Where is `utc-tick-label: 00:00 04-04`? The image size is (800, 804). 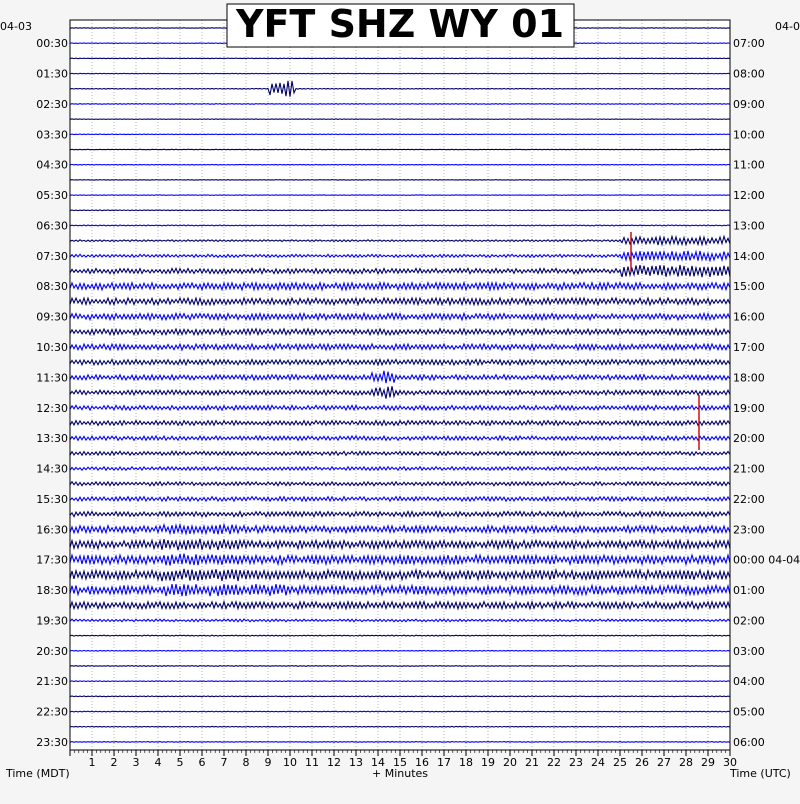 utc-tick-label: 00:00 04-04 is located at coordinates (766, 560).